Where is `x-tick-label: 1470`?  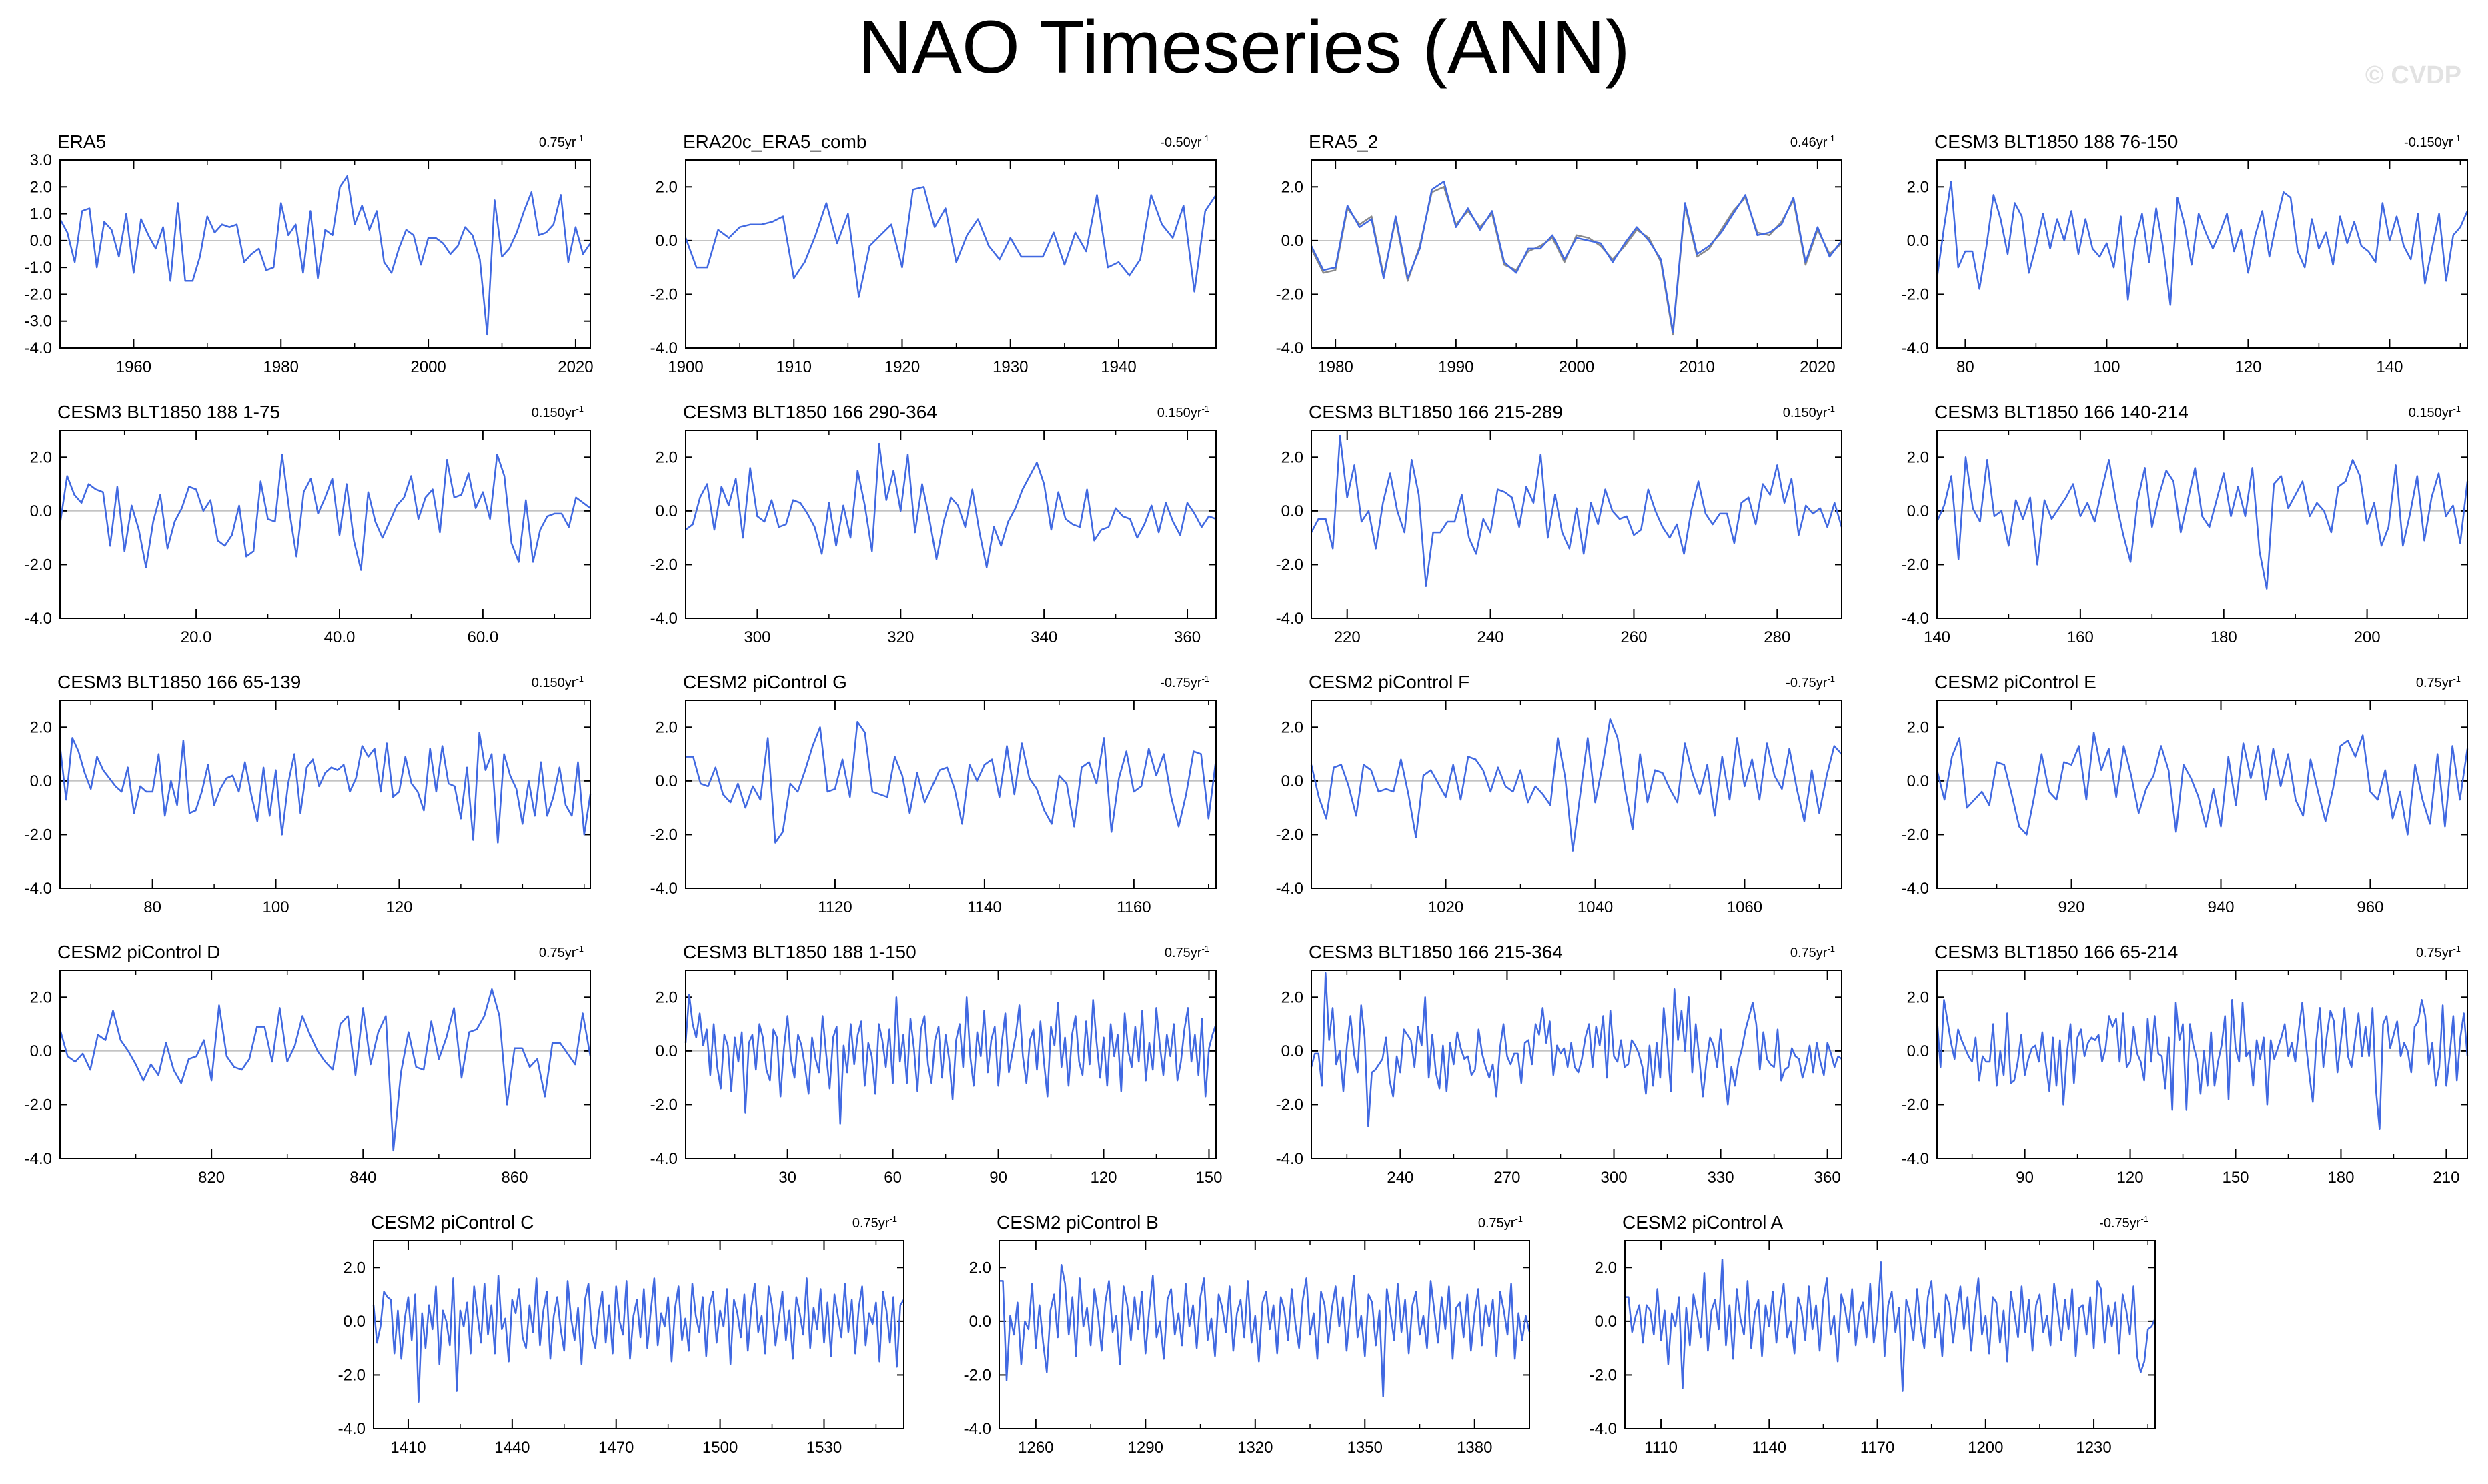
x-tick-label: 1470 is located at coordinates (616, 1448).